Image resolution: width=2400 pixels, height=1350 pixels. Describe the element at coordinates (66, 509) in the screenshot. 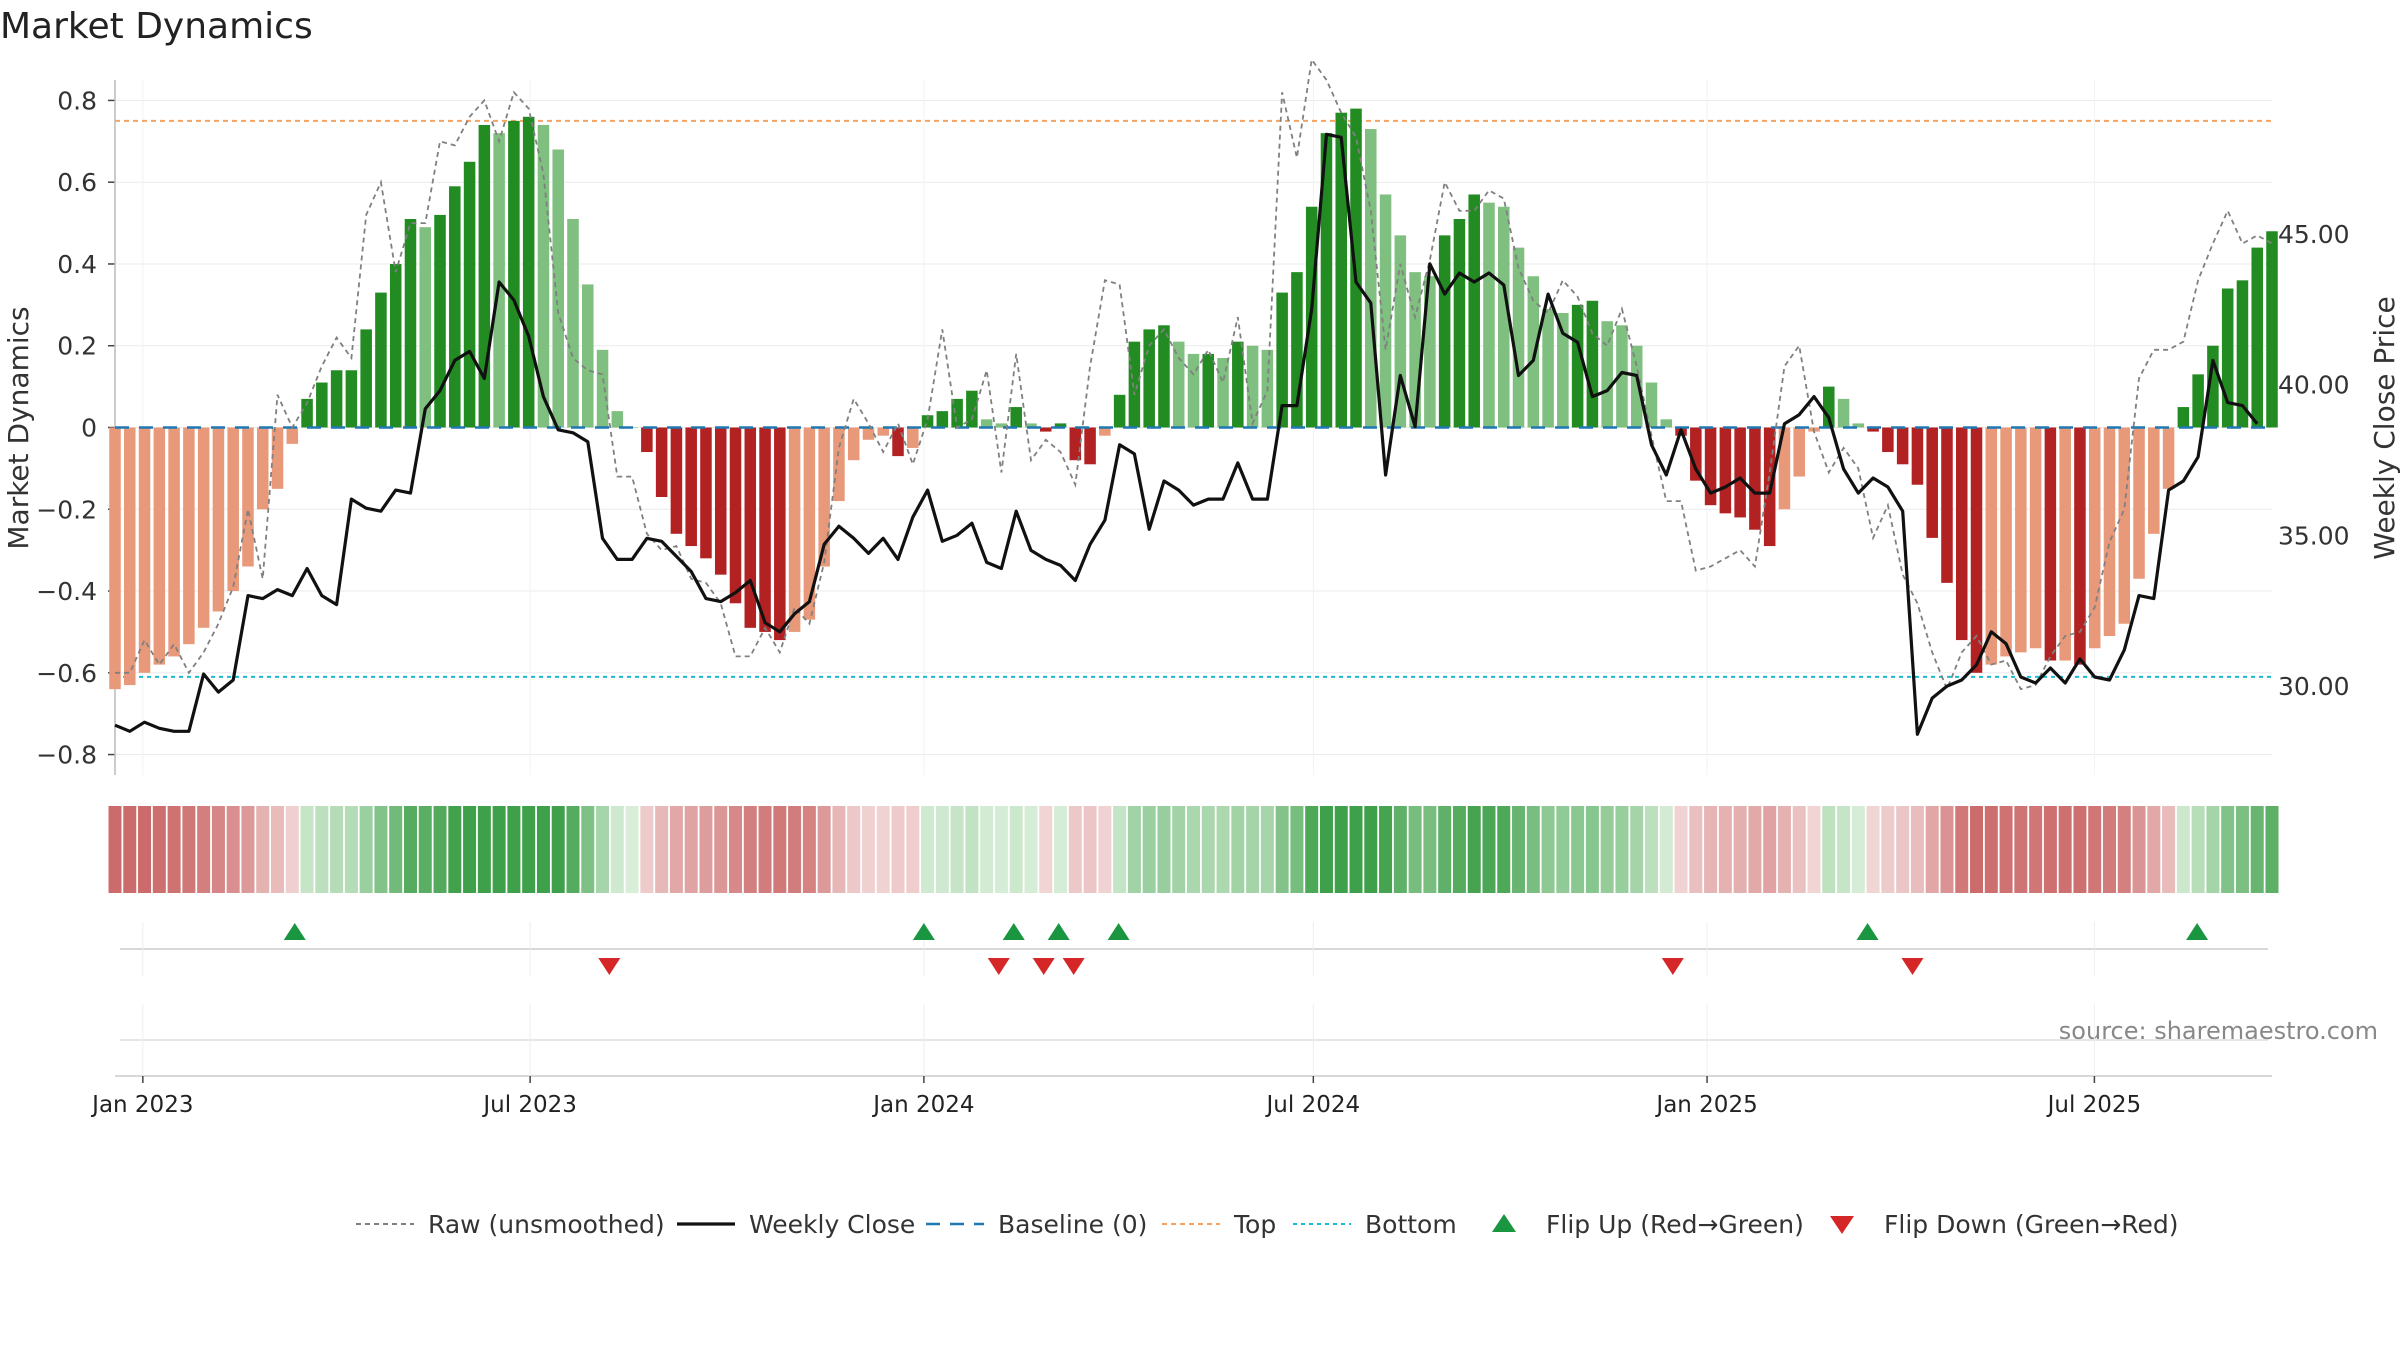

I see `y-tick-label: −0.2` at that location.